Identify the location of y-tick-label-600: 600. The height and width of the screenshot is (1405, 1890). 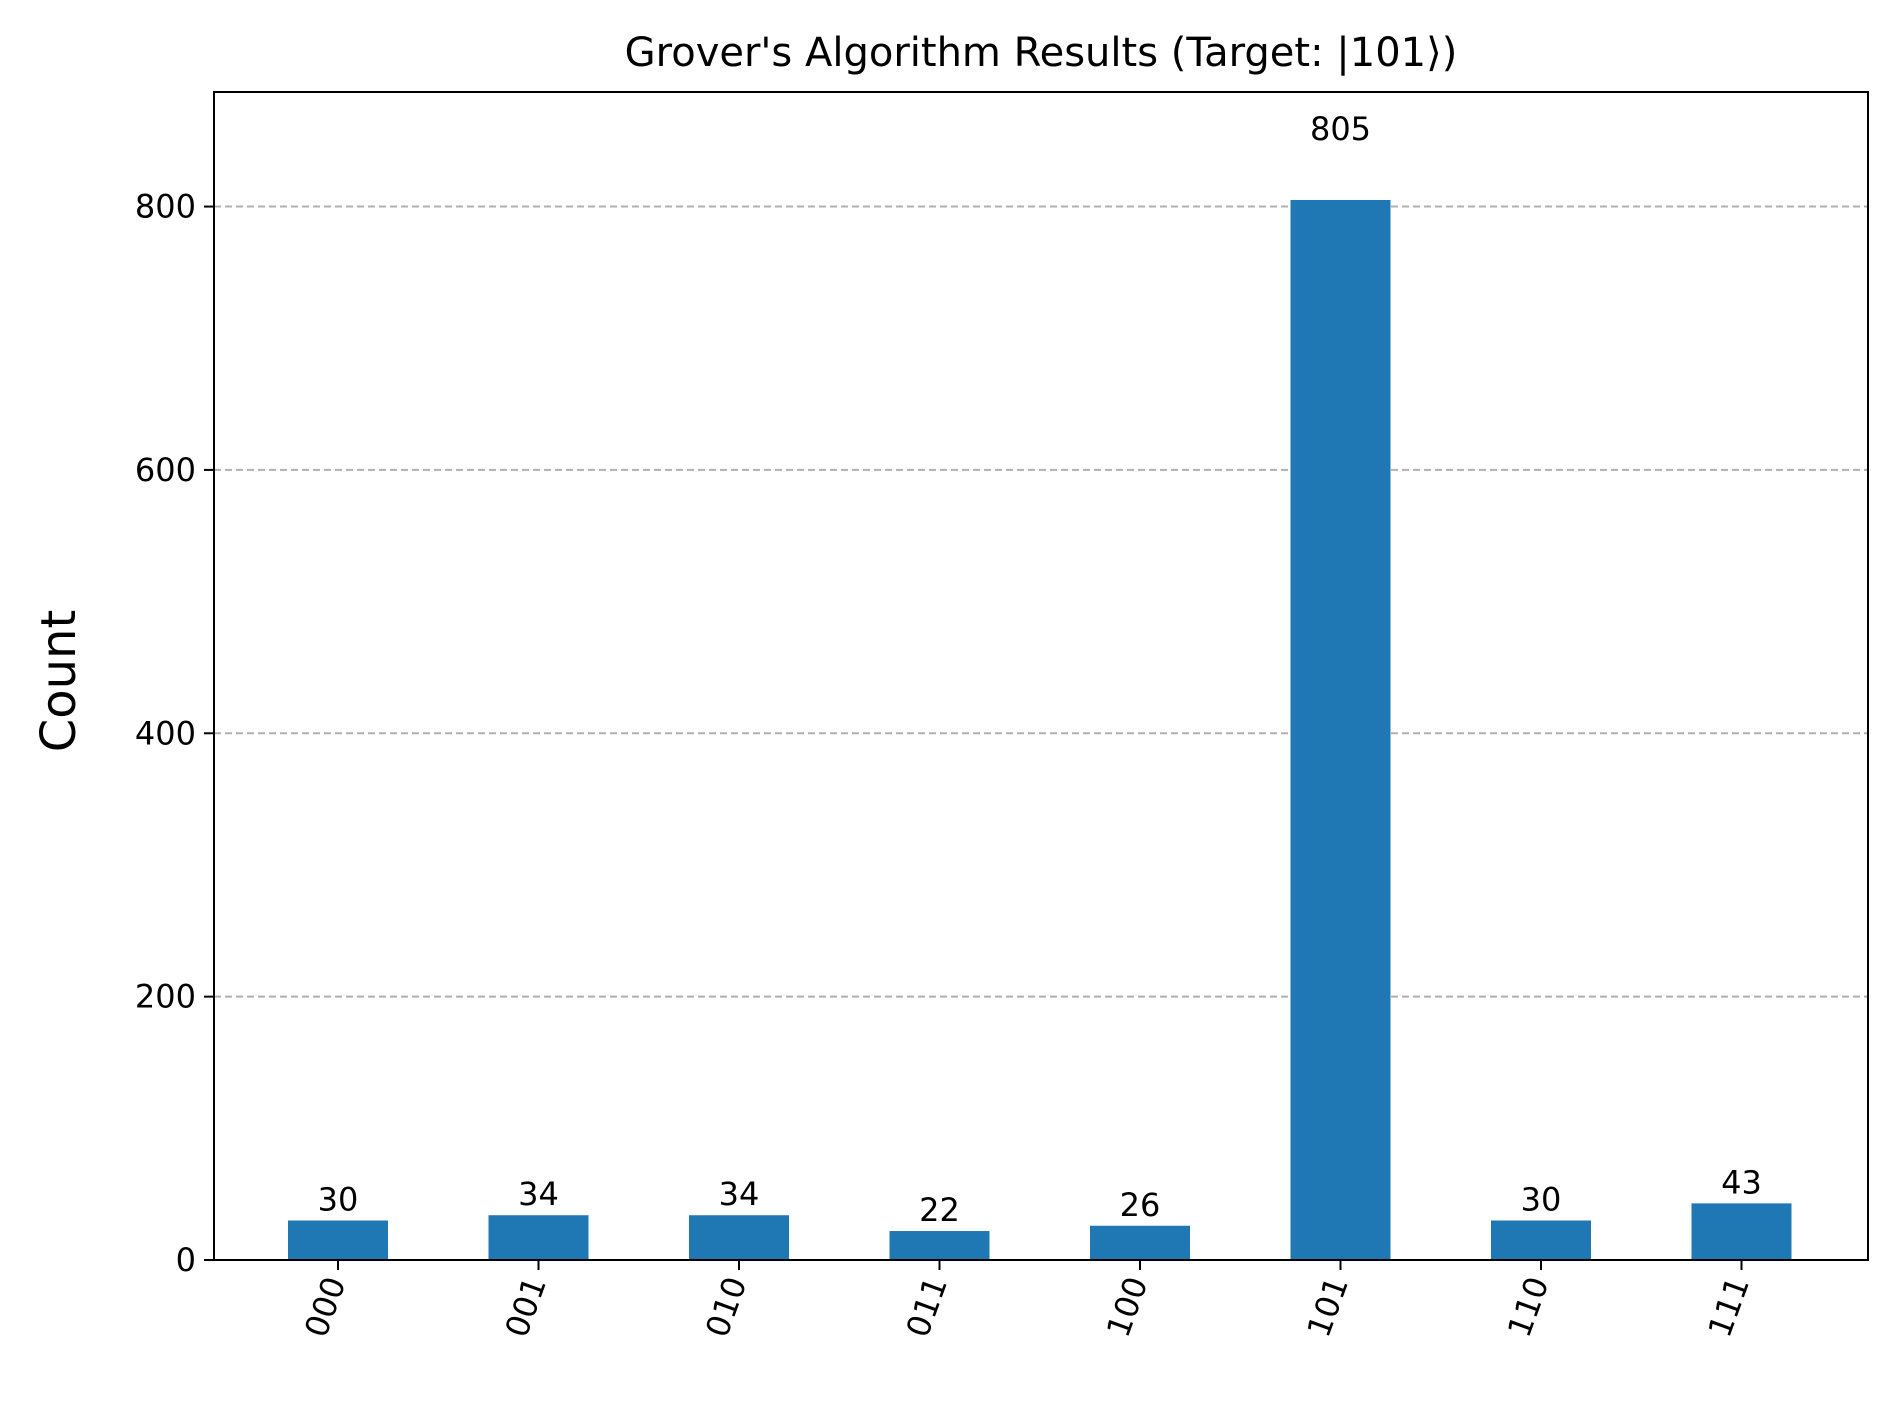
(165, 470).